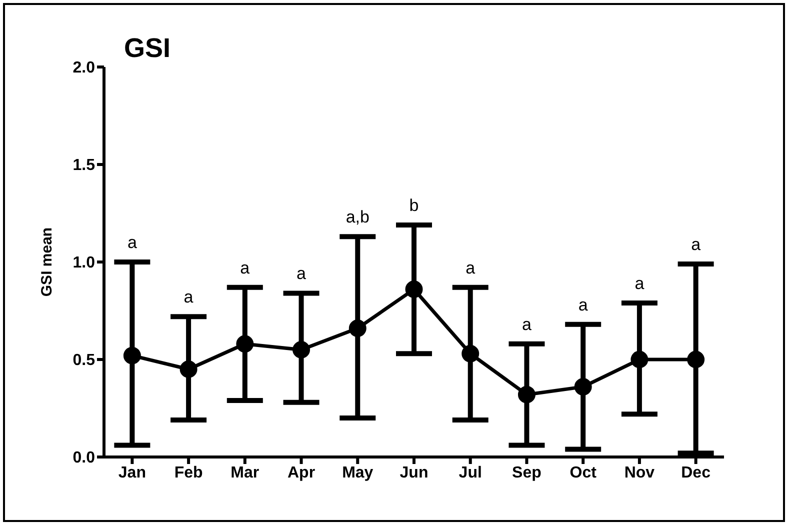  What do you see at coordinates (188, 473) in the screenshot?
I see `x-tick-label: Feb` at bounding box center [188, 473].